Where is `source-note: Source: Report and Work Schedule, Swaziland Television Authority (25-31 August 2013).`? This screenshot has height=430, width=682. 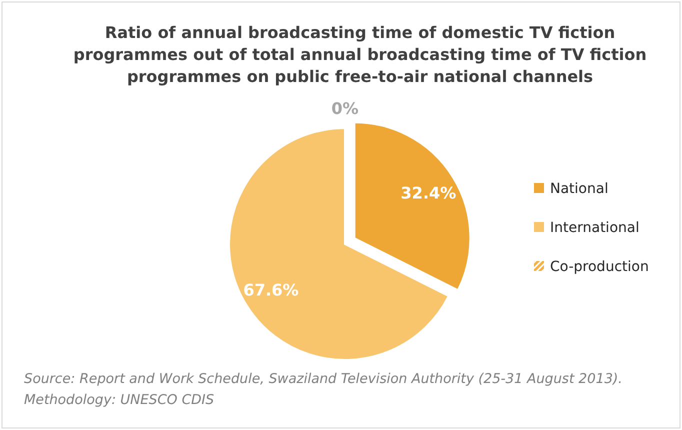 source-note: Source: Report and Work Schedule, Swaziland Television Authority (25-31 August 2013). is located at coordinates (323, 379).